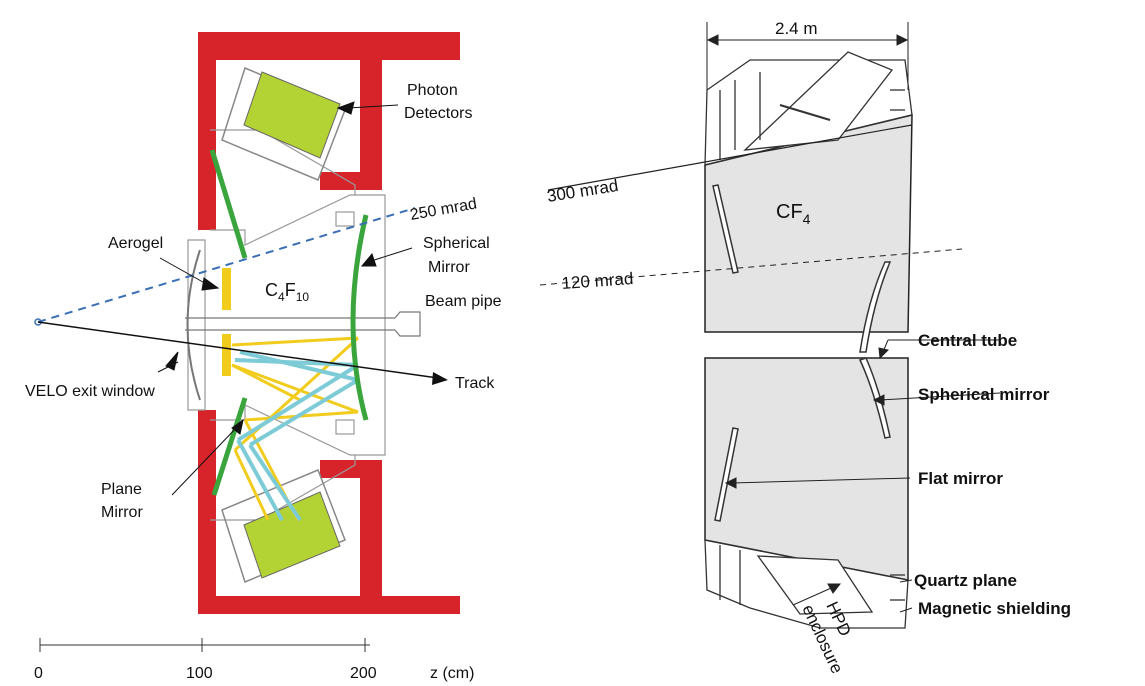 The image size is (1145, 686). Describe the element at coordinates (303, 324) in the screenshot. I see `beam-pipe` at that location.